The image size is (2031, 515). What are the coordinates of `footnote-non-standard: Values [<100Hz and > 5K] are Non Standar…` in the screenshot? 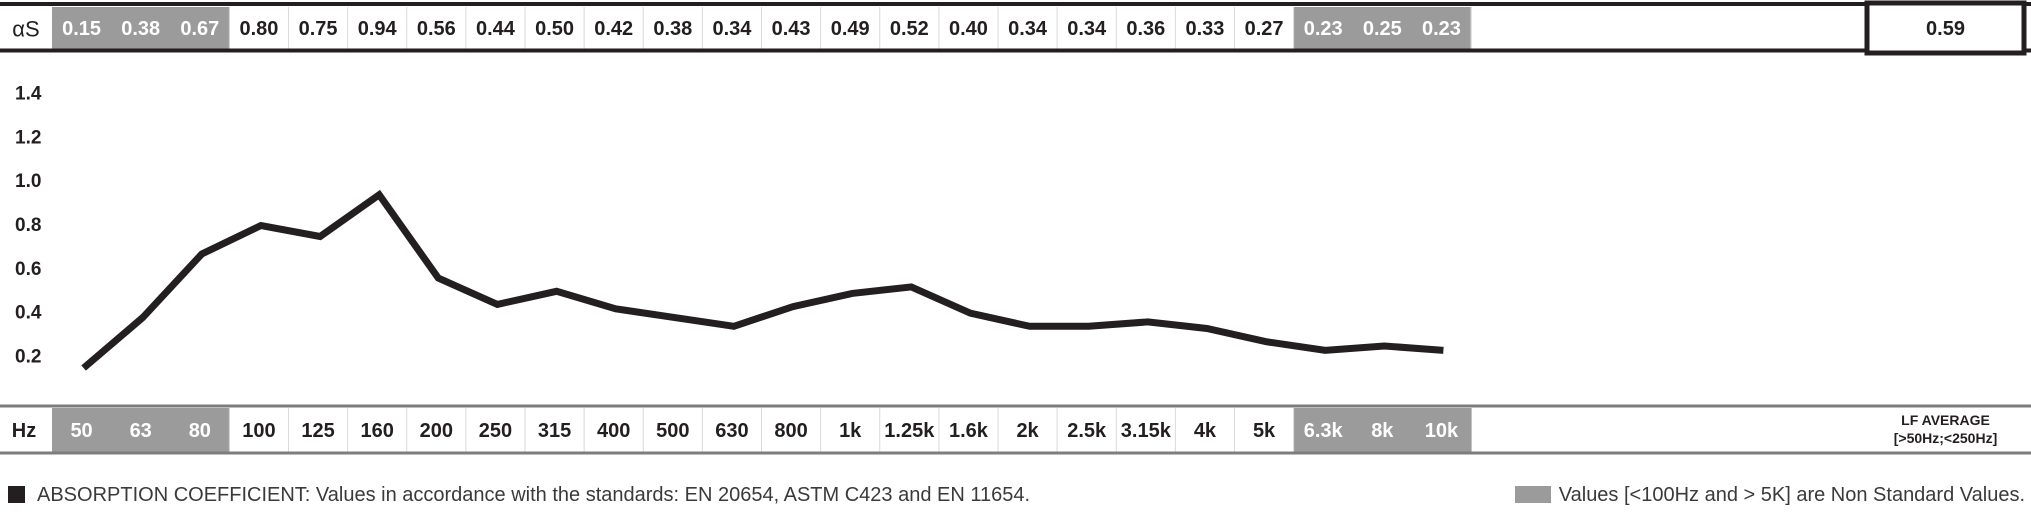 It's located at (1769, 495).